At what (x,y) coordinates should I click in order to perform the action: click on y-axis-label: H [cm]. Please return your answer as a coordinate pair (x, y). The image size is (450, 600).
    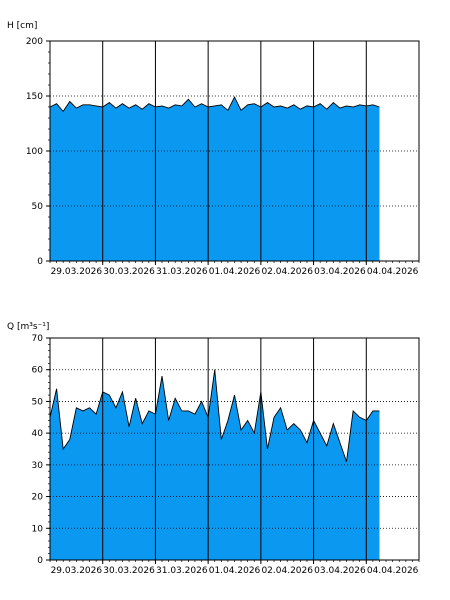
    Looking at the image, I should click on (22, 26).